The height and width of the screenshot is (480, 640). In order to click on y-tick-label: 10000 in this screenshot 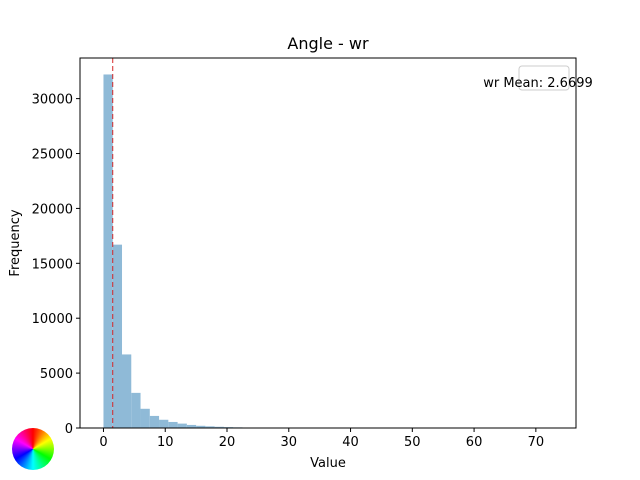, I will do `click(52, 319)`.